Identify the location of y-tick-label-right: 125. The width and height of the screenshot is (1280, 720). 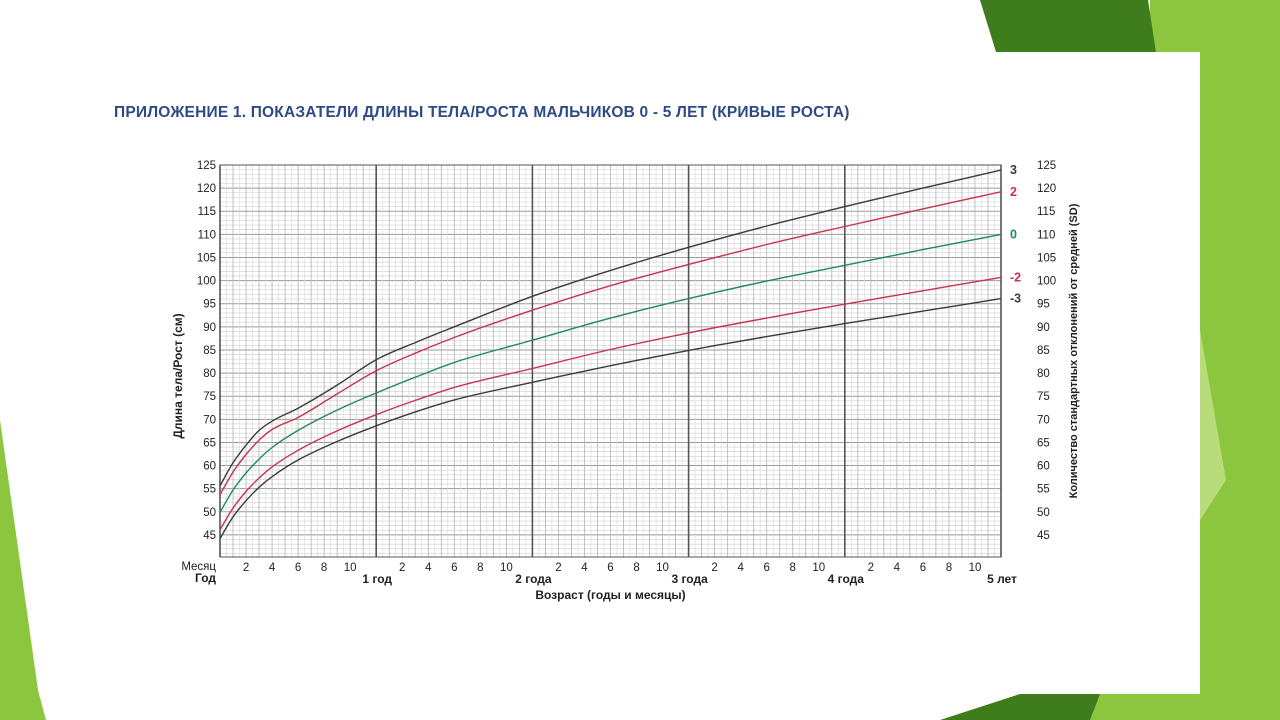
(1046, 166).